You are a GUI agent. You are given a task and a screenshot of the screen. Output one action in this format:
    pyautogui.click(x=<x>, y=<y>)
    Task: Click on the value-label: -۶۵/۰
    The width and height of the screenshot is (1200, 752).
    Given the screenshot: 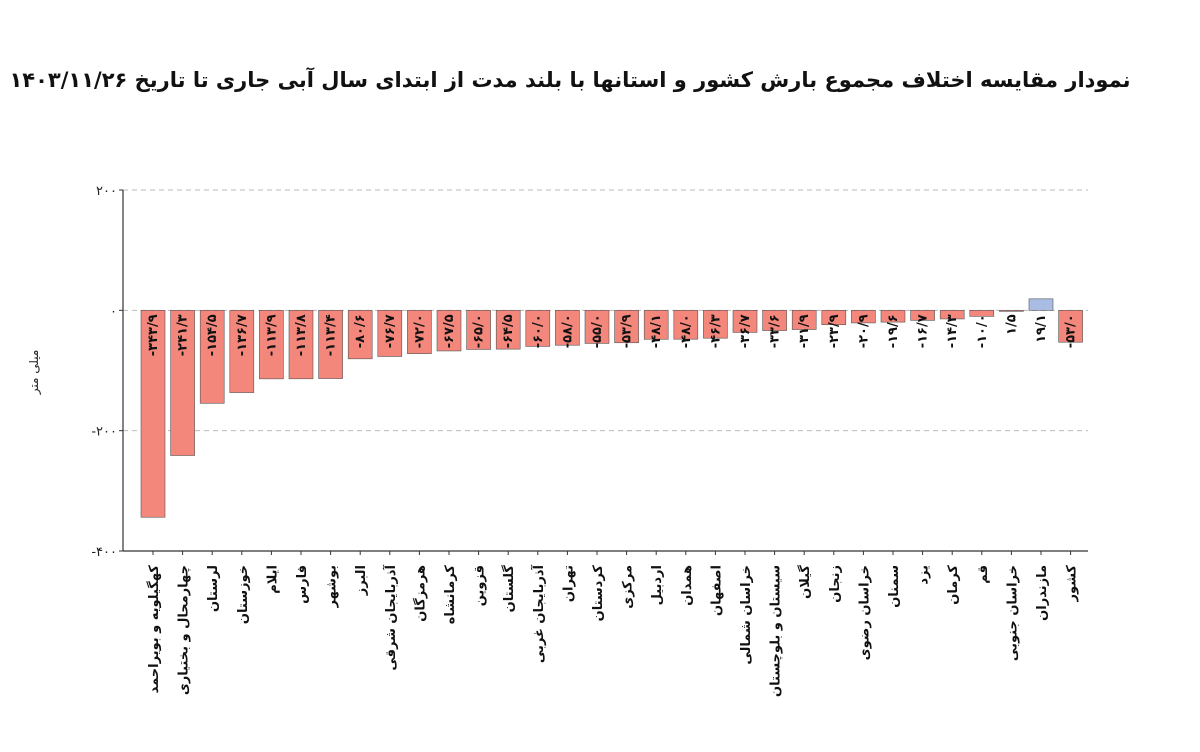 What is the action you would take?
    pyautogui.click(x=479, y=331)
    